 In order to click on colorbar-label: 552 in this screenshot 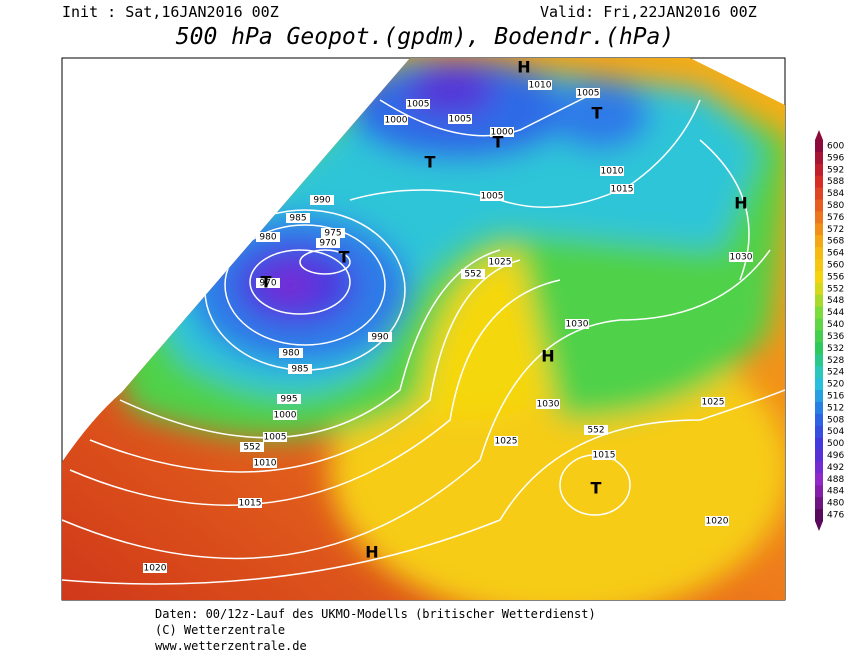, I will do `click(835, 289)`.